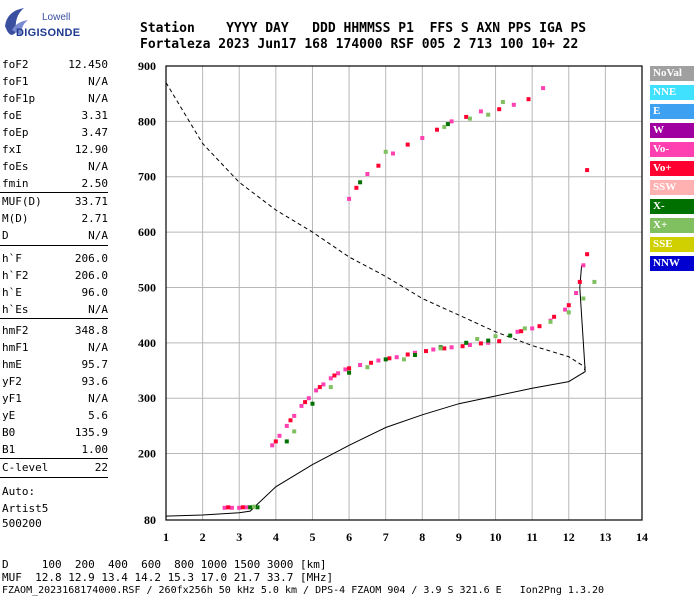 This screenshot has height=600, width=700. Describe the element at coordinates (16, 22) in the screenshot. I see `logo-graphic` at that location.